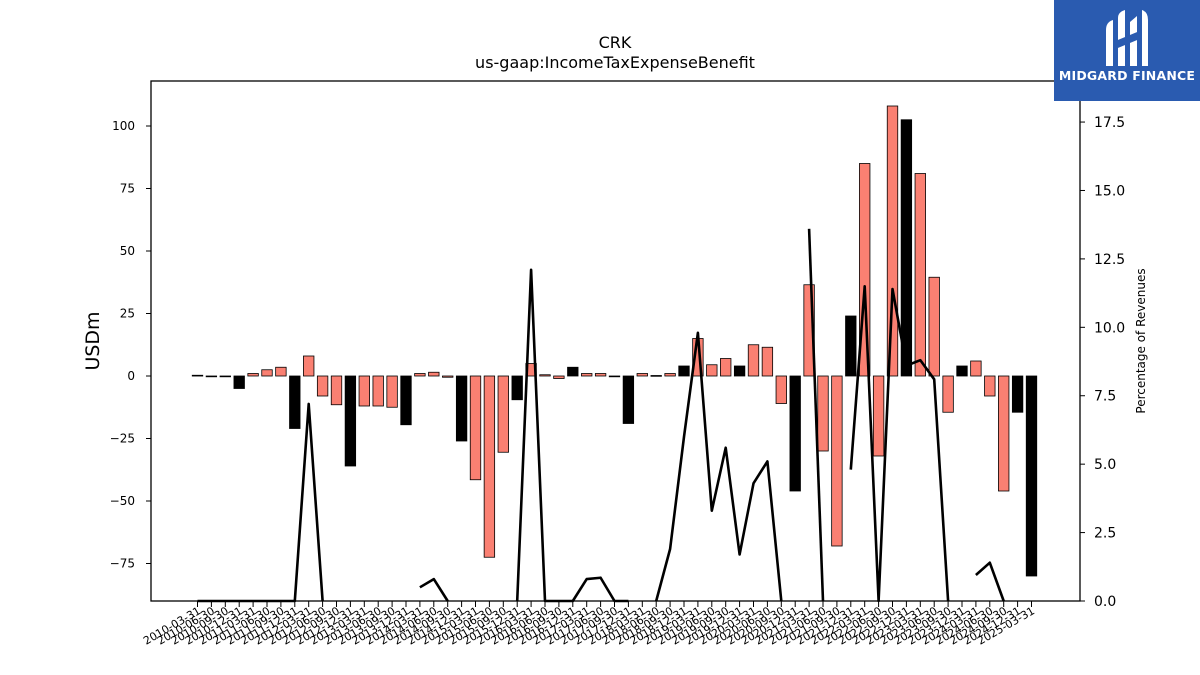 The width and height of the screenshot is (1200, 675). Describe the element at coordinates (93, 340) in the screenshot. I see `y-axis-label: USDm` at that location.